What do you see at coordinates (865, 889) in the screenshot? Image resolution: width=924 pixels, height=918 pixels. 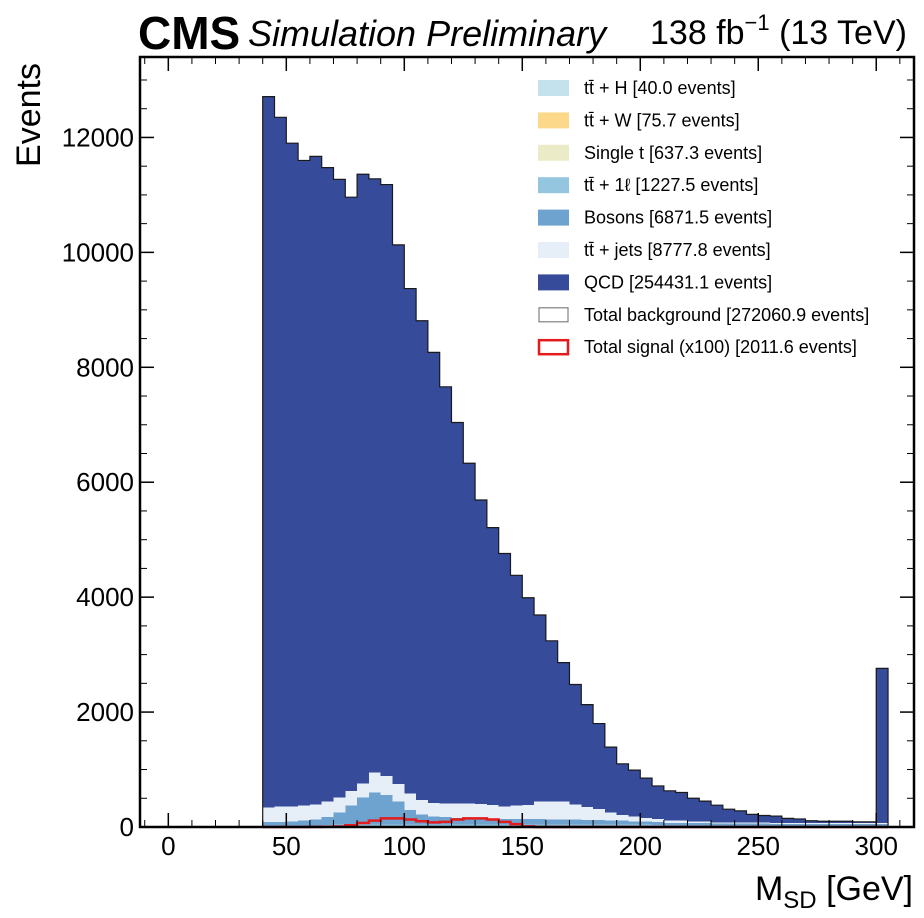 I see `x-axis-label-unit: [GeV]` at bounding box center [865, 889].